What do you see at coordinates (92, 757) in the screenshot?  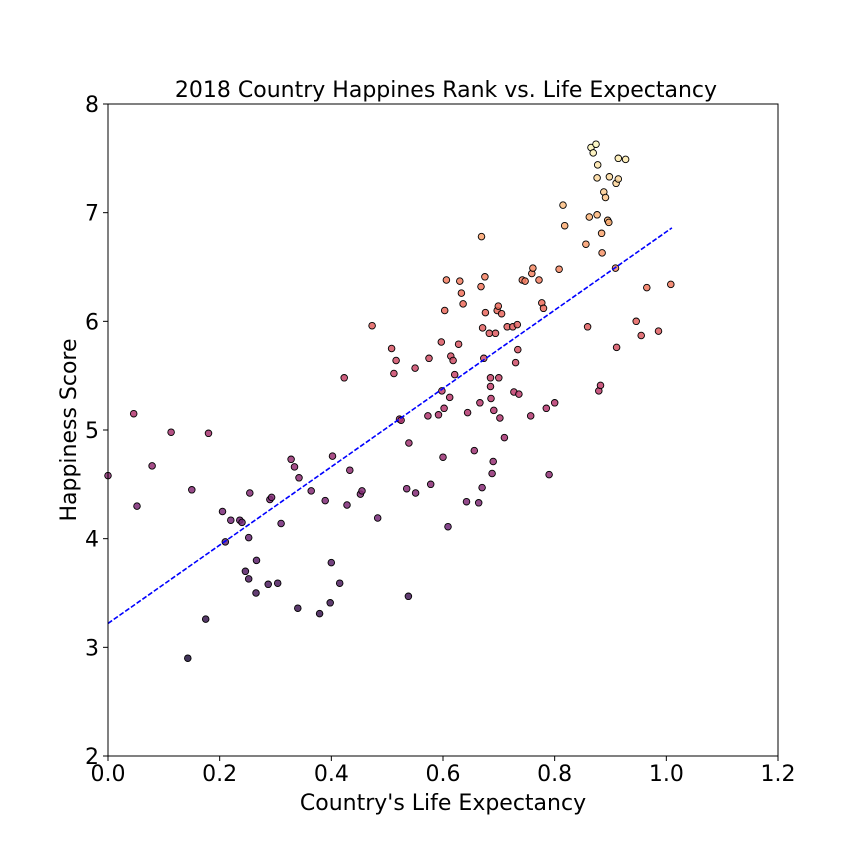 I see `y-tick-label: 2` at bounding box center [92, 757].